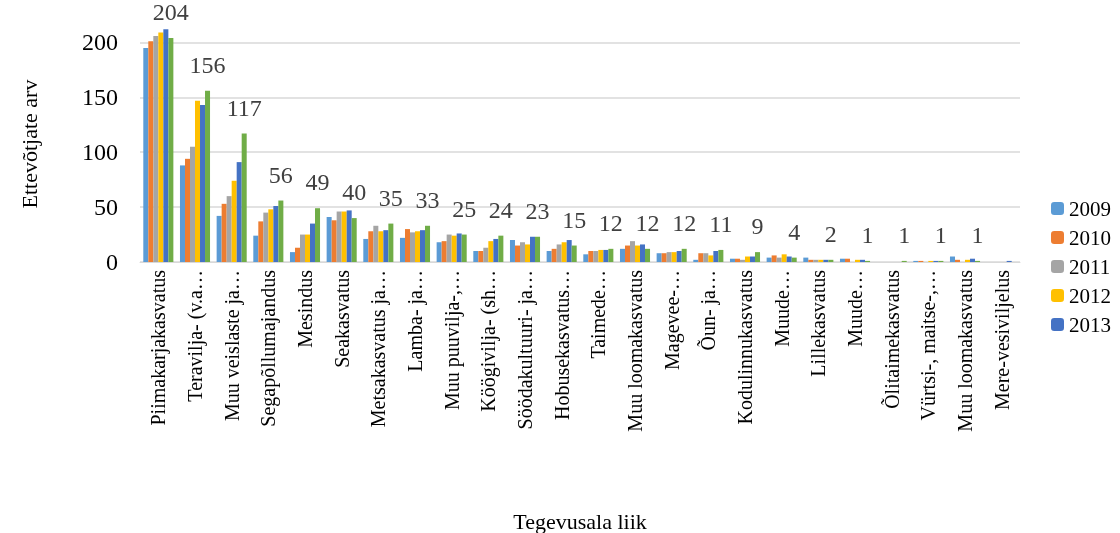 The width and height of the screenshot is (1120, 533). What do you see at coordinates (1090, 208) in the screenshot?
I see `legend-label: 2009` at bounding box center [1090, 208].